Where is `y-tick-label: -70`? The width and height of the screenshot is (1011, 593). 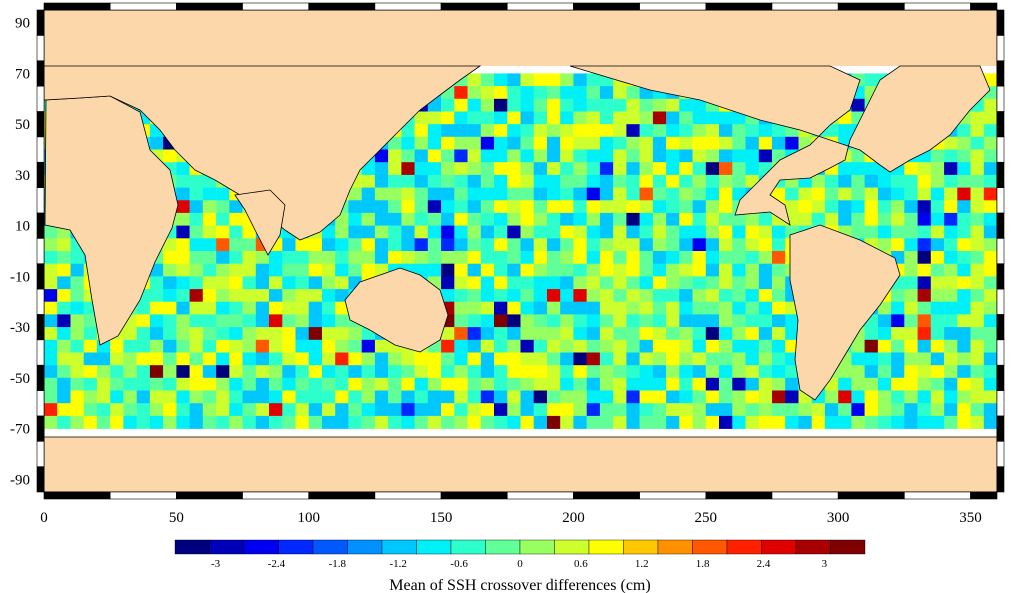 y-tick-label: -70 is located at coordinates (20, 430).